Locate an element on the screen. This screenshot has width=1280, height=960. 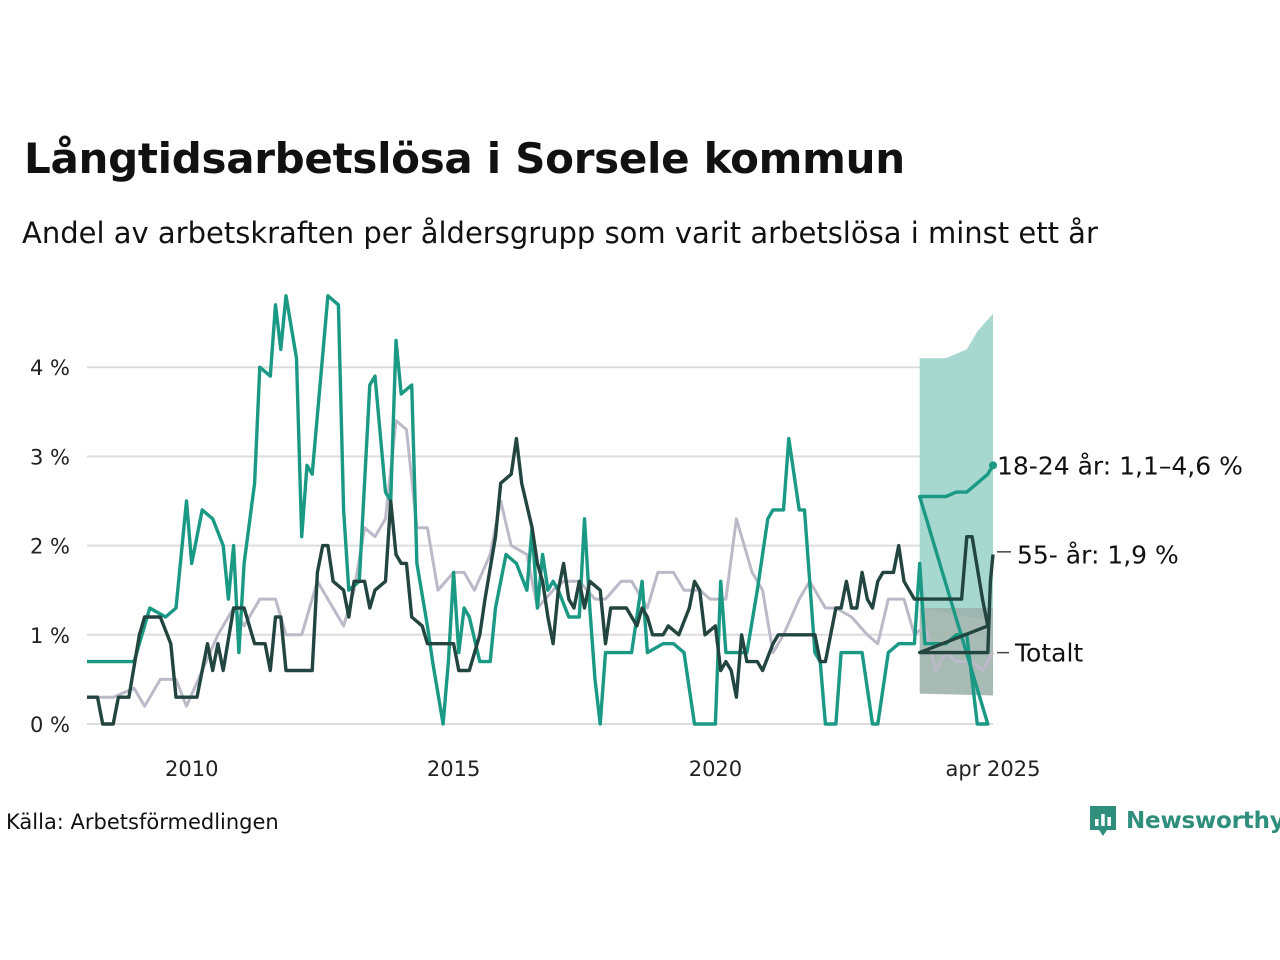
newsworthy-logo: Newsworthy is located at coordinates (1184, 821).